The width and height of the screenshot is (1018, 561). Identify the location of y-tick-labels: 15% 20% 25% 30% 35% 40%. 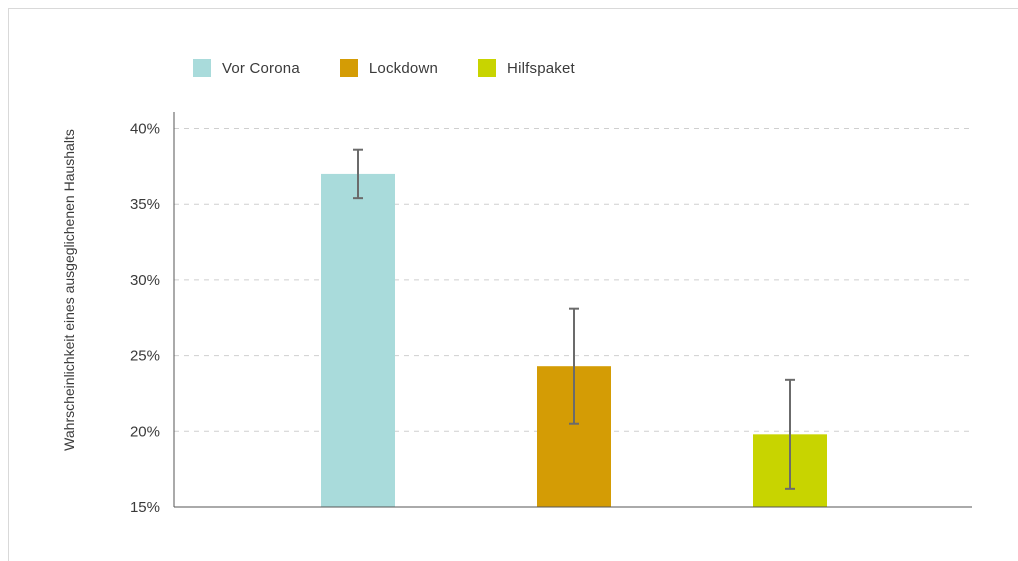
(145, 319).